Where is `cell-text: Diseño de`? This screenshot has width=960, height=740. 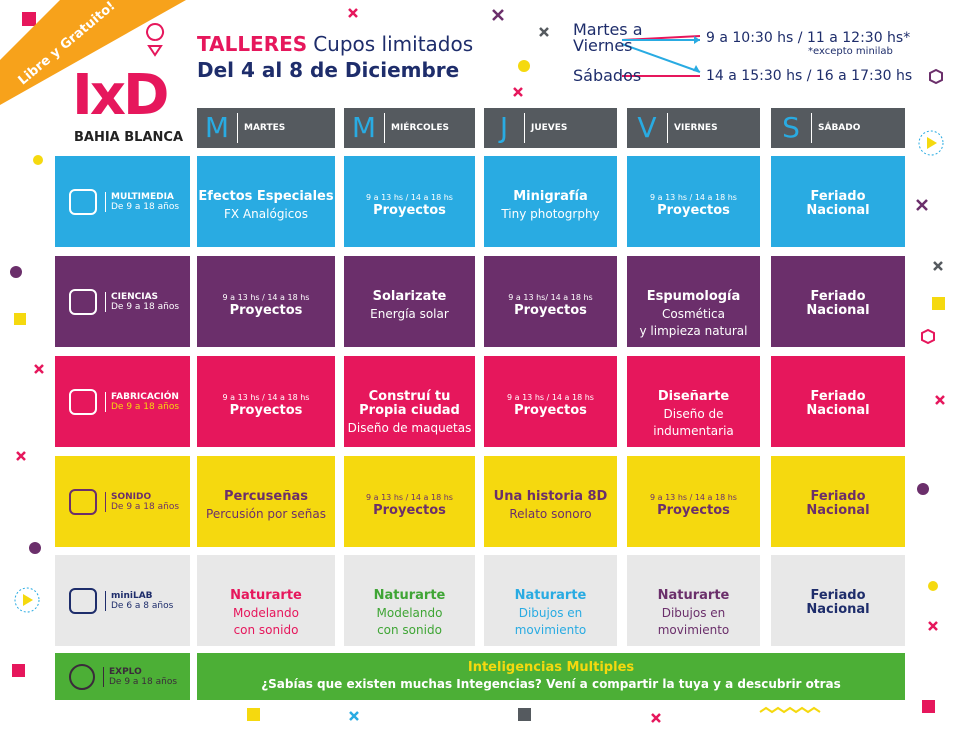 cell-text: Diseño de is located at coordinates (693, 414).